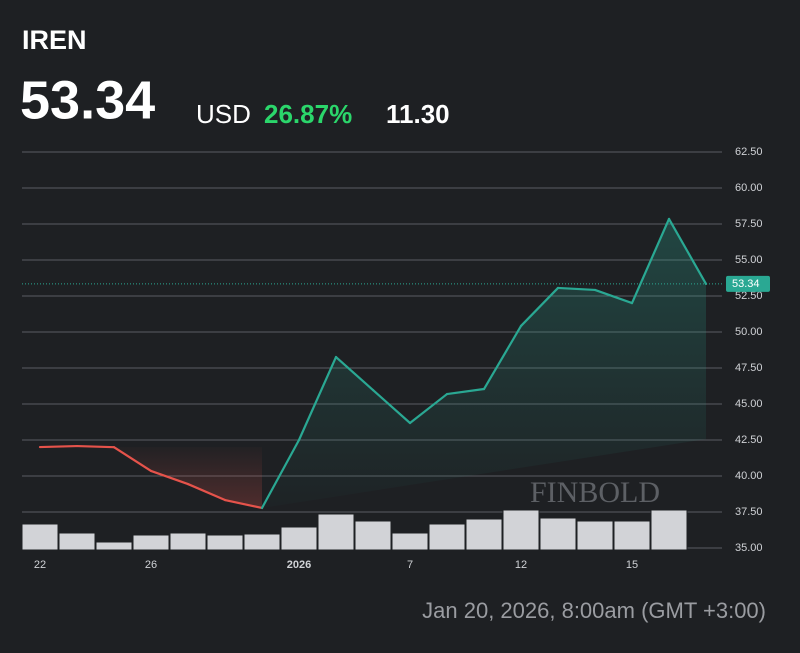  What do you see at coordinates (299, 565) in the screenshot?
I see `x-tick-label: 2026` at bounding box center [299, 565].